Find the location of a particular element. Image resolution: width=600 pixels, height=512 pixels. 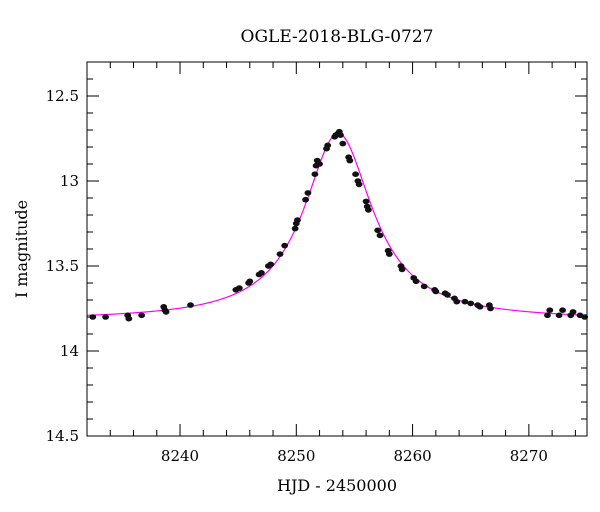

y-tick-label: 13.5 is located at coordinates (62, 266).